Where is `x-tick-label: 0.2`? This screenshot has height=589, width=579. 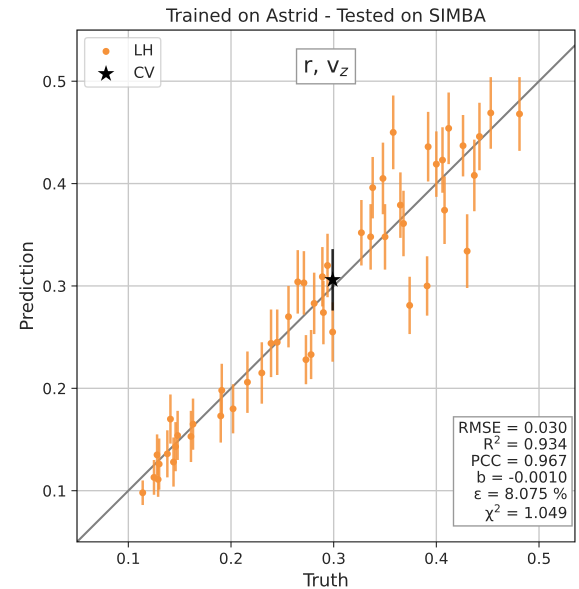 x-tick-label: 0.2 is located at coordinates (231, 558).